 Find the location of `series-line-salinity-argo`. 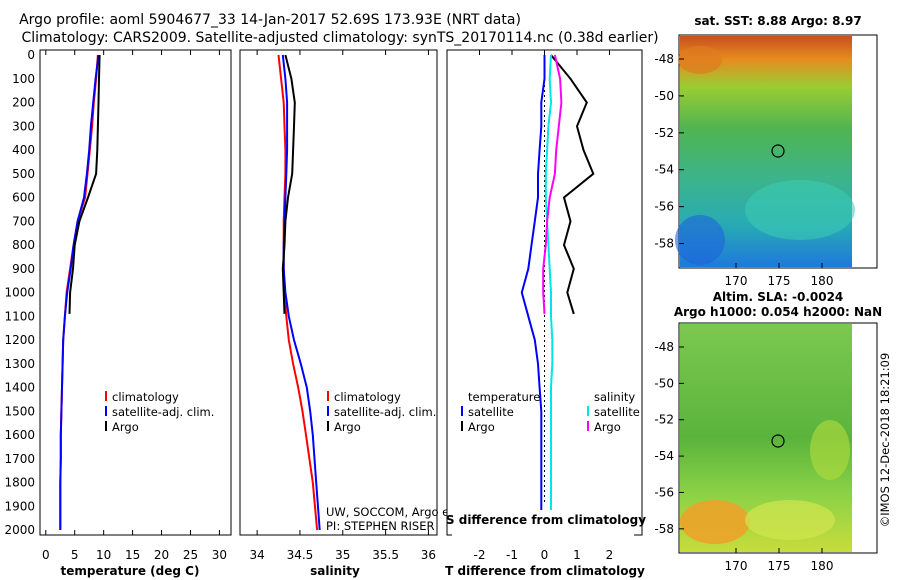

series-line-salinity-argo is located at coordinates (552, 184).